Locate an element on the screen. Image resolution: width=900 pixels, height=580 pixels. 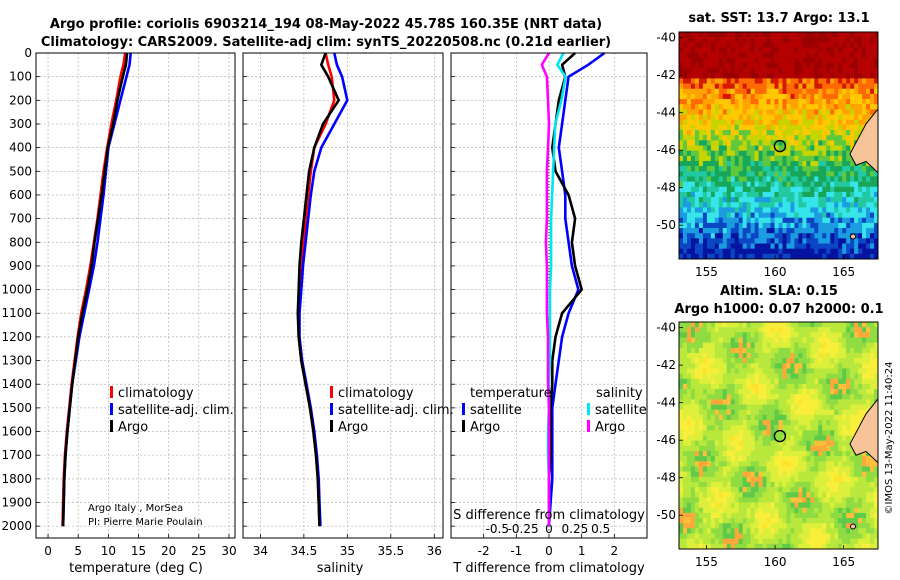
series-argo is located at coordinates (95, 289).